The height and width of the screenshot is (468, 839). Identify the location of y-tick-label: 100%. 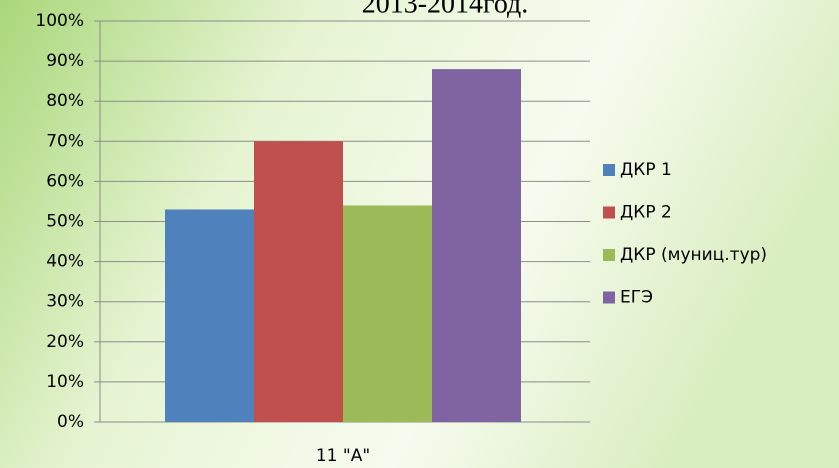
(59, 21).